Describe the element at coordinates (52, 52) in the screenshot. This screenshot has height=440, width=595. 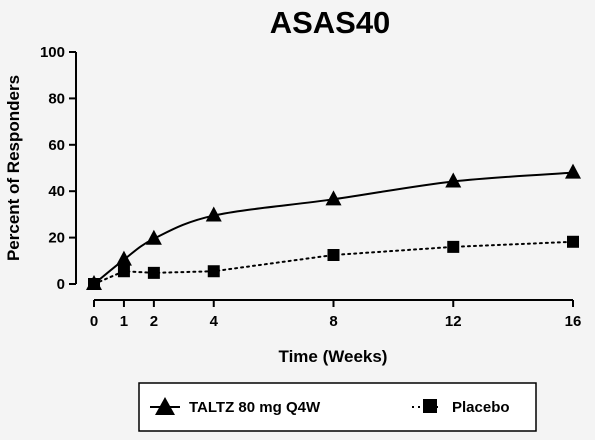
I see `y-tick-label: 100` at that location.